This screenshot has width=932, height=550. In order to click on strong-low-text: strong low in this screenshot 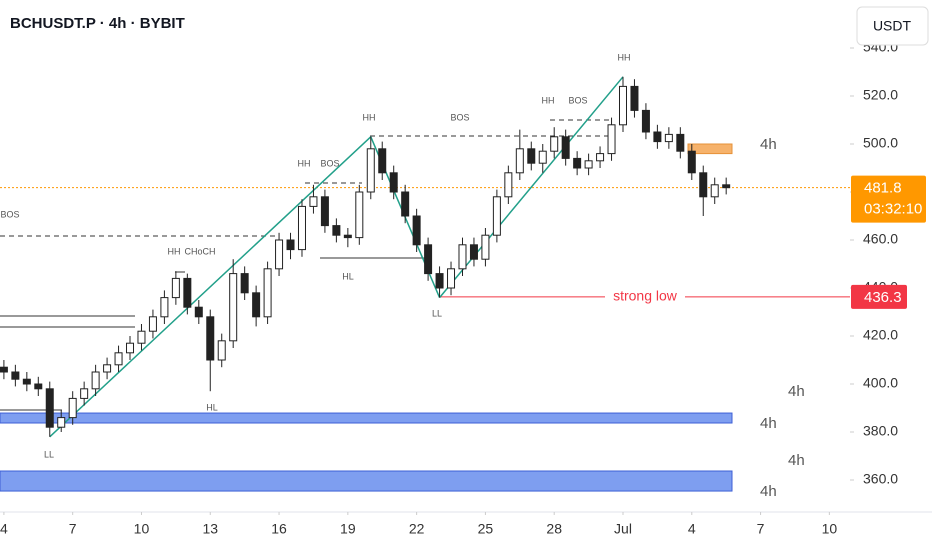, I will do `click(645, 296)`.